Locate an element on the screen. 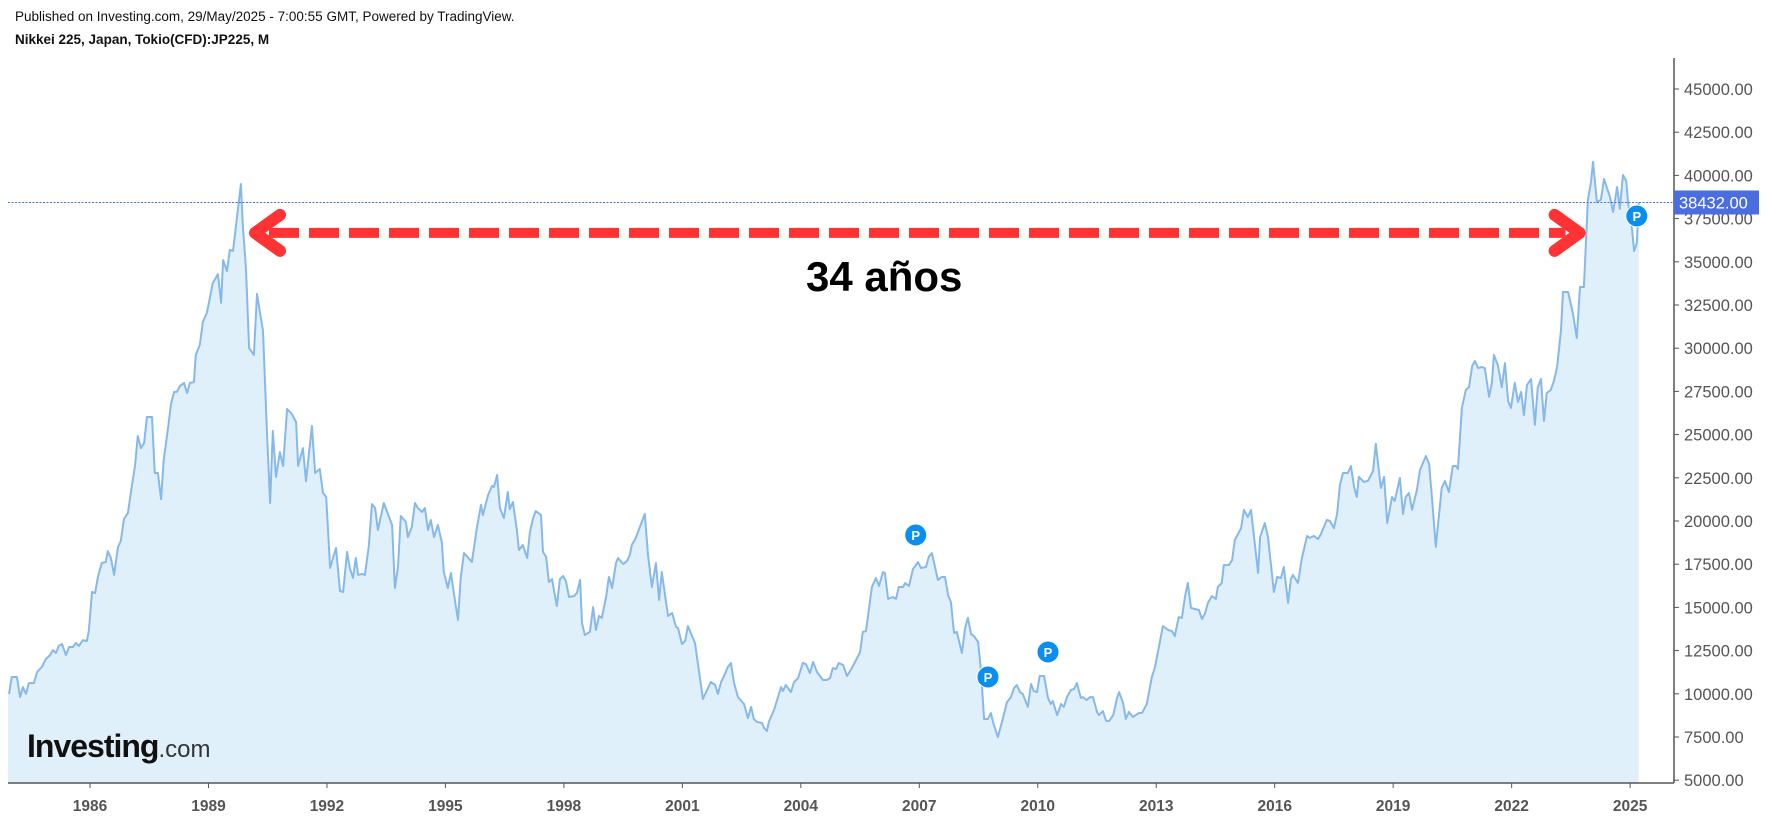 The width and height of the screenshot is (1766, 817). chart-title: Nikkei 225, Japan, Tokio(CFD):JP225, M is located at coordinates (142, 39).